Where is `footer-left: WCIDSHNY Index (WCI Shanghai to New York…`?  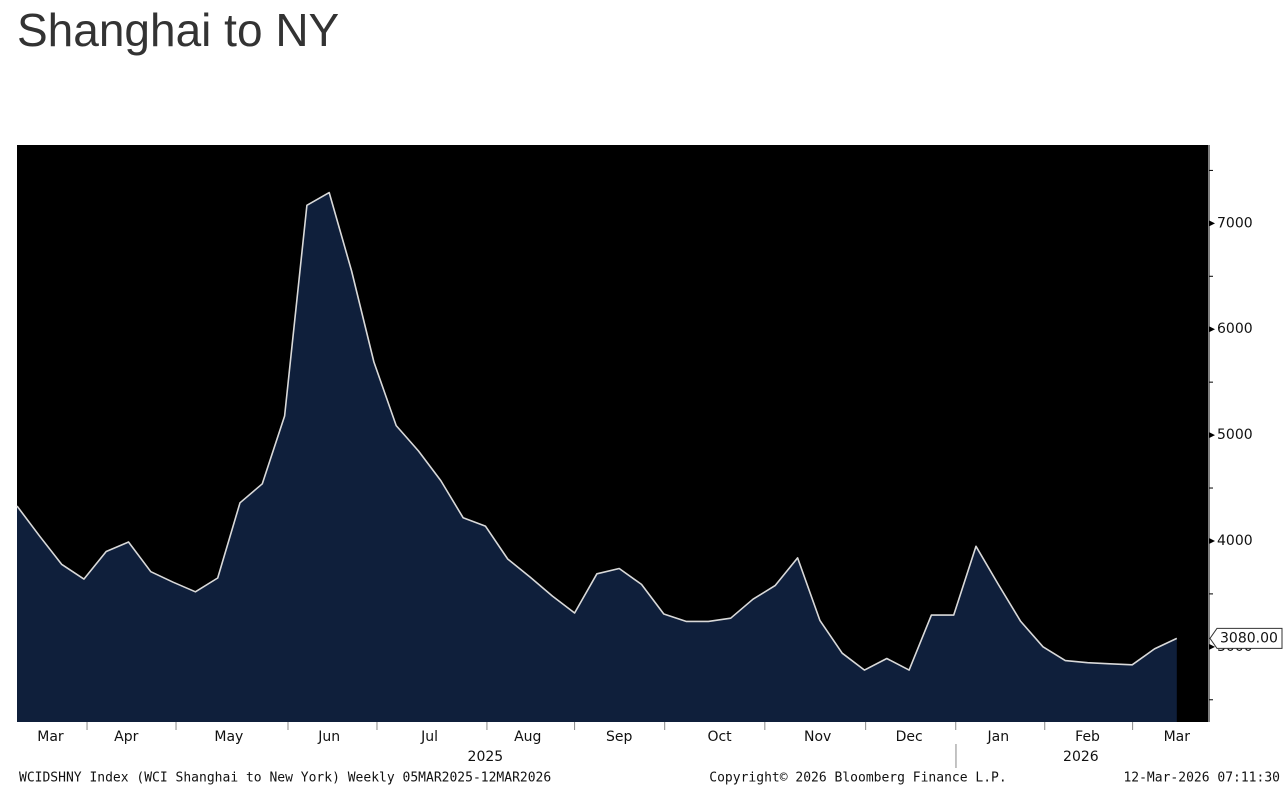
footer-left: WCIDSHNY Index (WCI Shanghai to New York… is located at coordinates (285, 778).